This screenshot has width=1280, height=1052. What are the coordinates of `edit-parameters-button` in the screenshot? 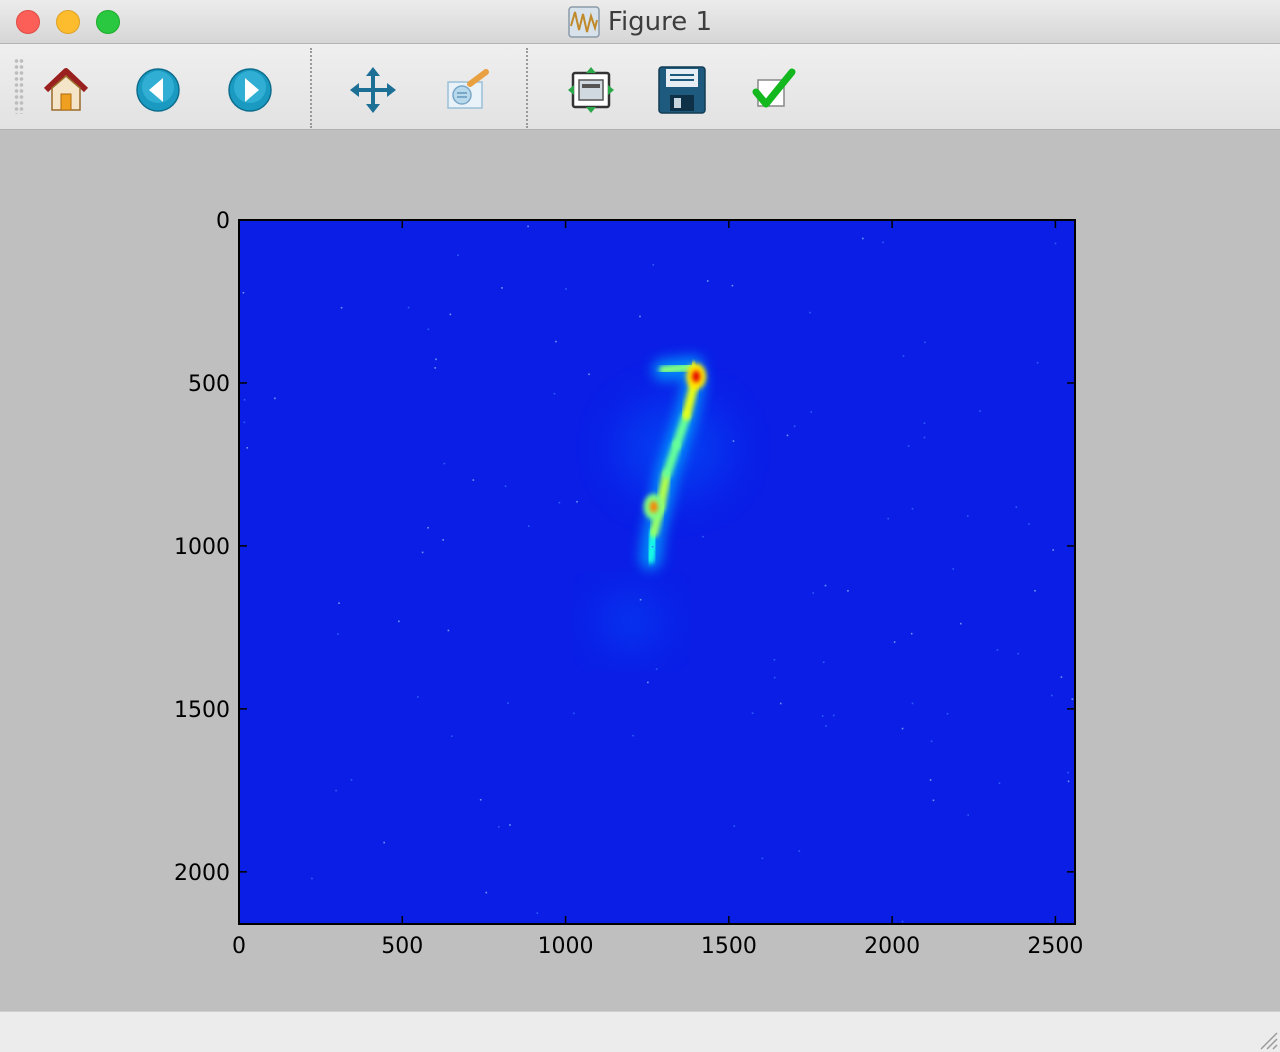 It's located at (774, 90).